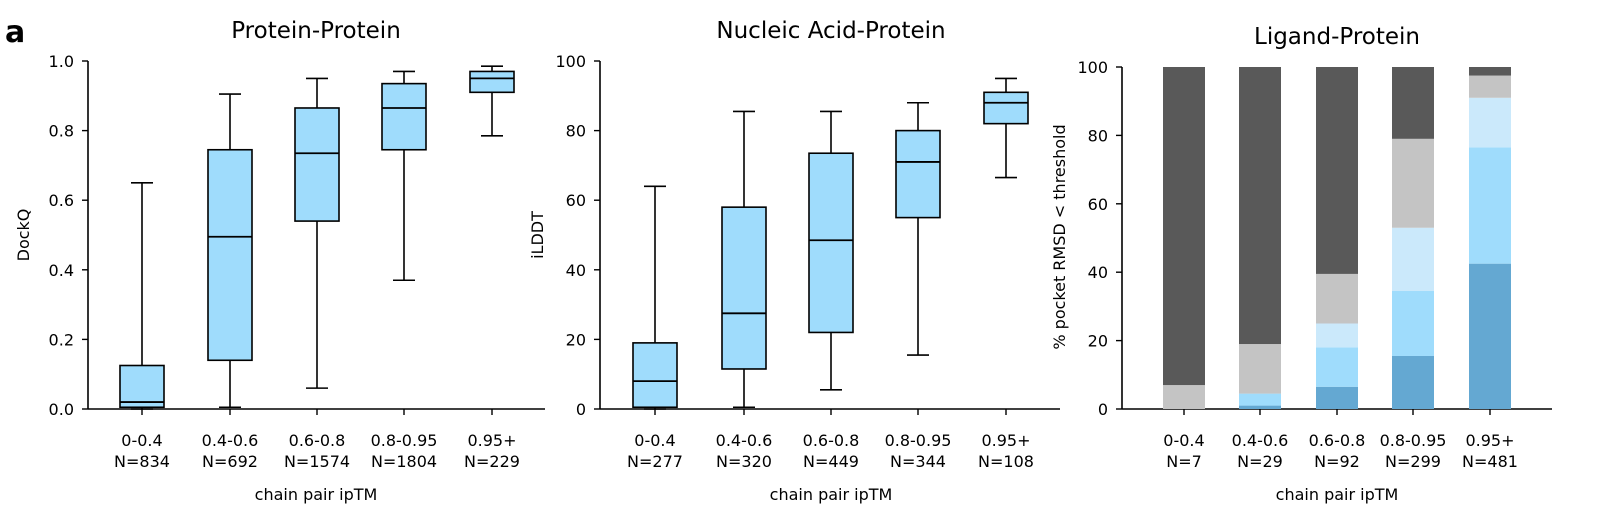 The width and height of the screenshot is (1600, 515). Describe the element at coordinates (142, 461) in the screenshot. I see `sample-count-label: N=834` at that location.